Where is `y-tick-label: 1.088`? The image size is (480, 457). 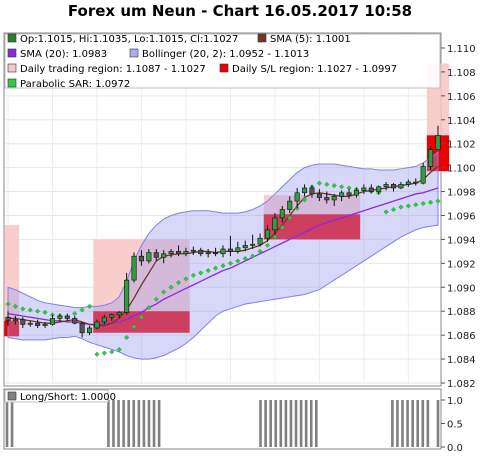 y-tick-label: 1.088 is located at coordinates (461, 312).